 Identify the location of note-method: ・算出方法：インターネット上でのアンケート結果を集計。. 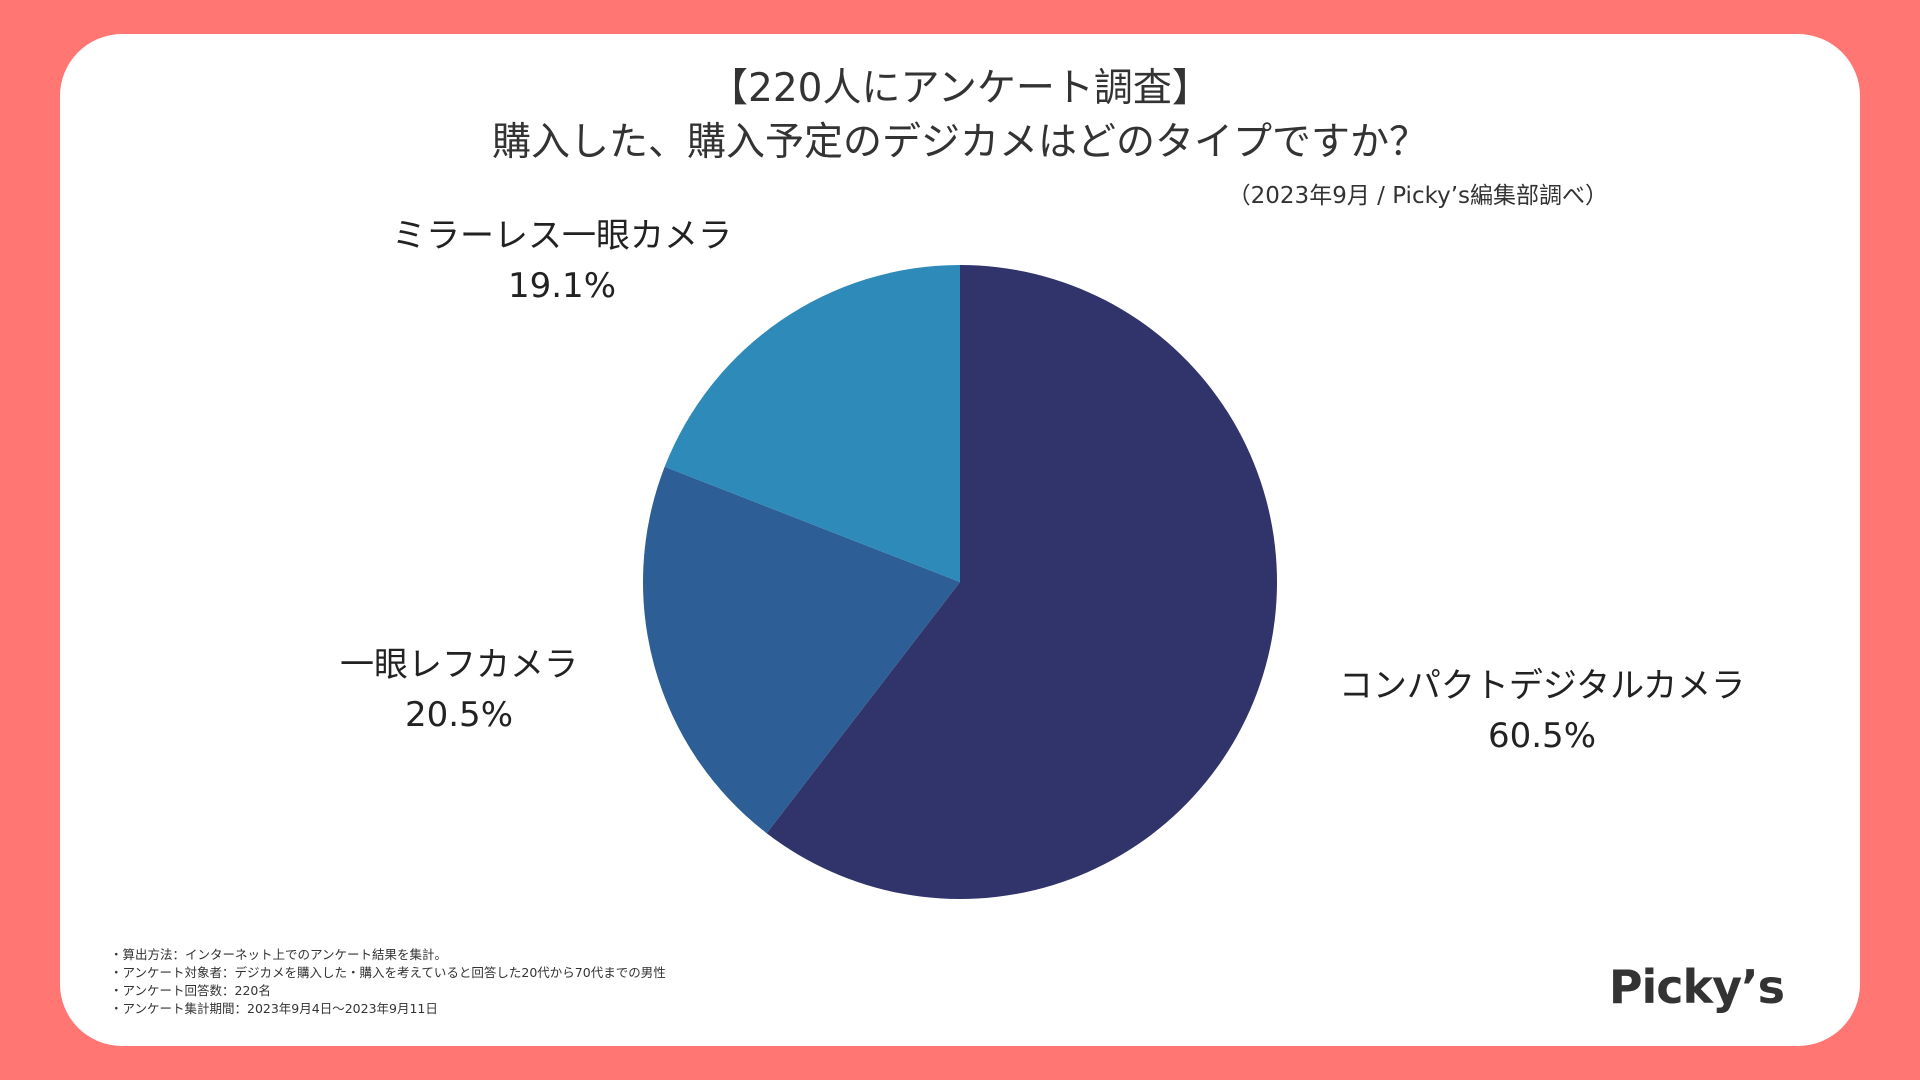
(279, 954).